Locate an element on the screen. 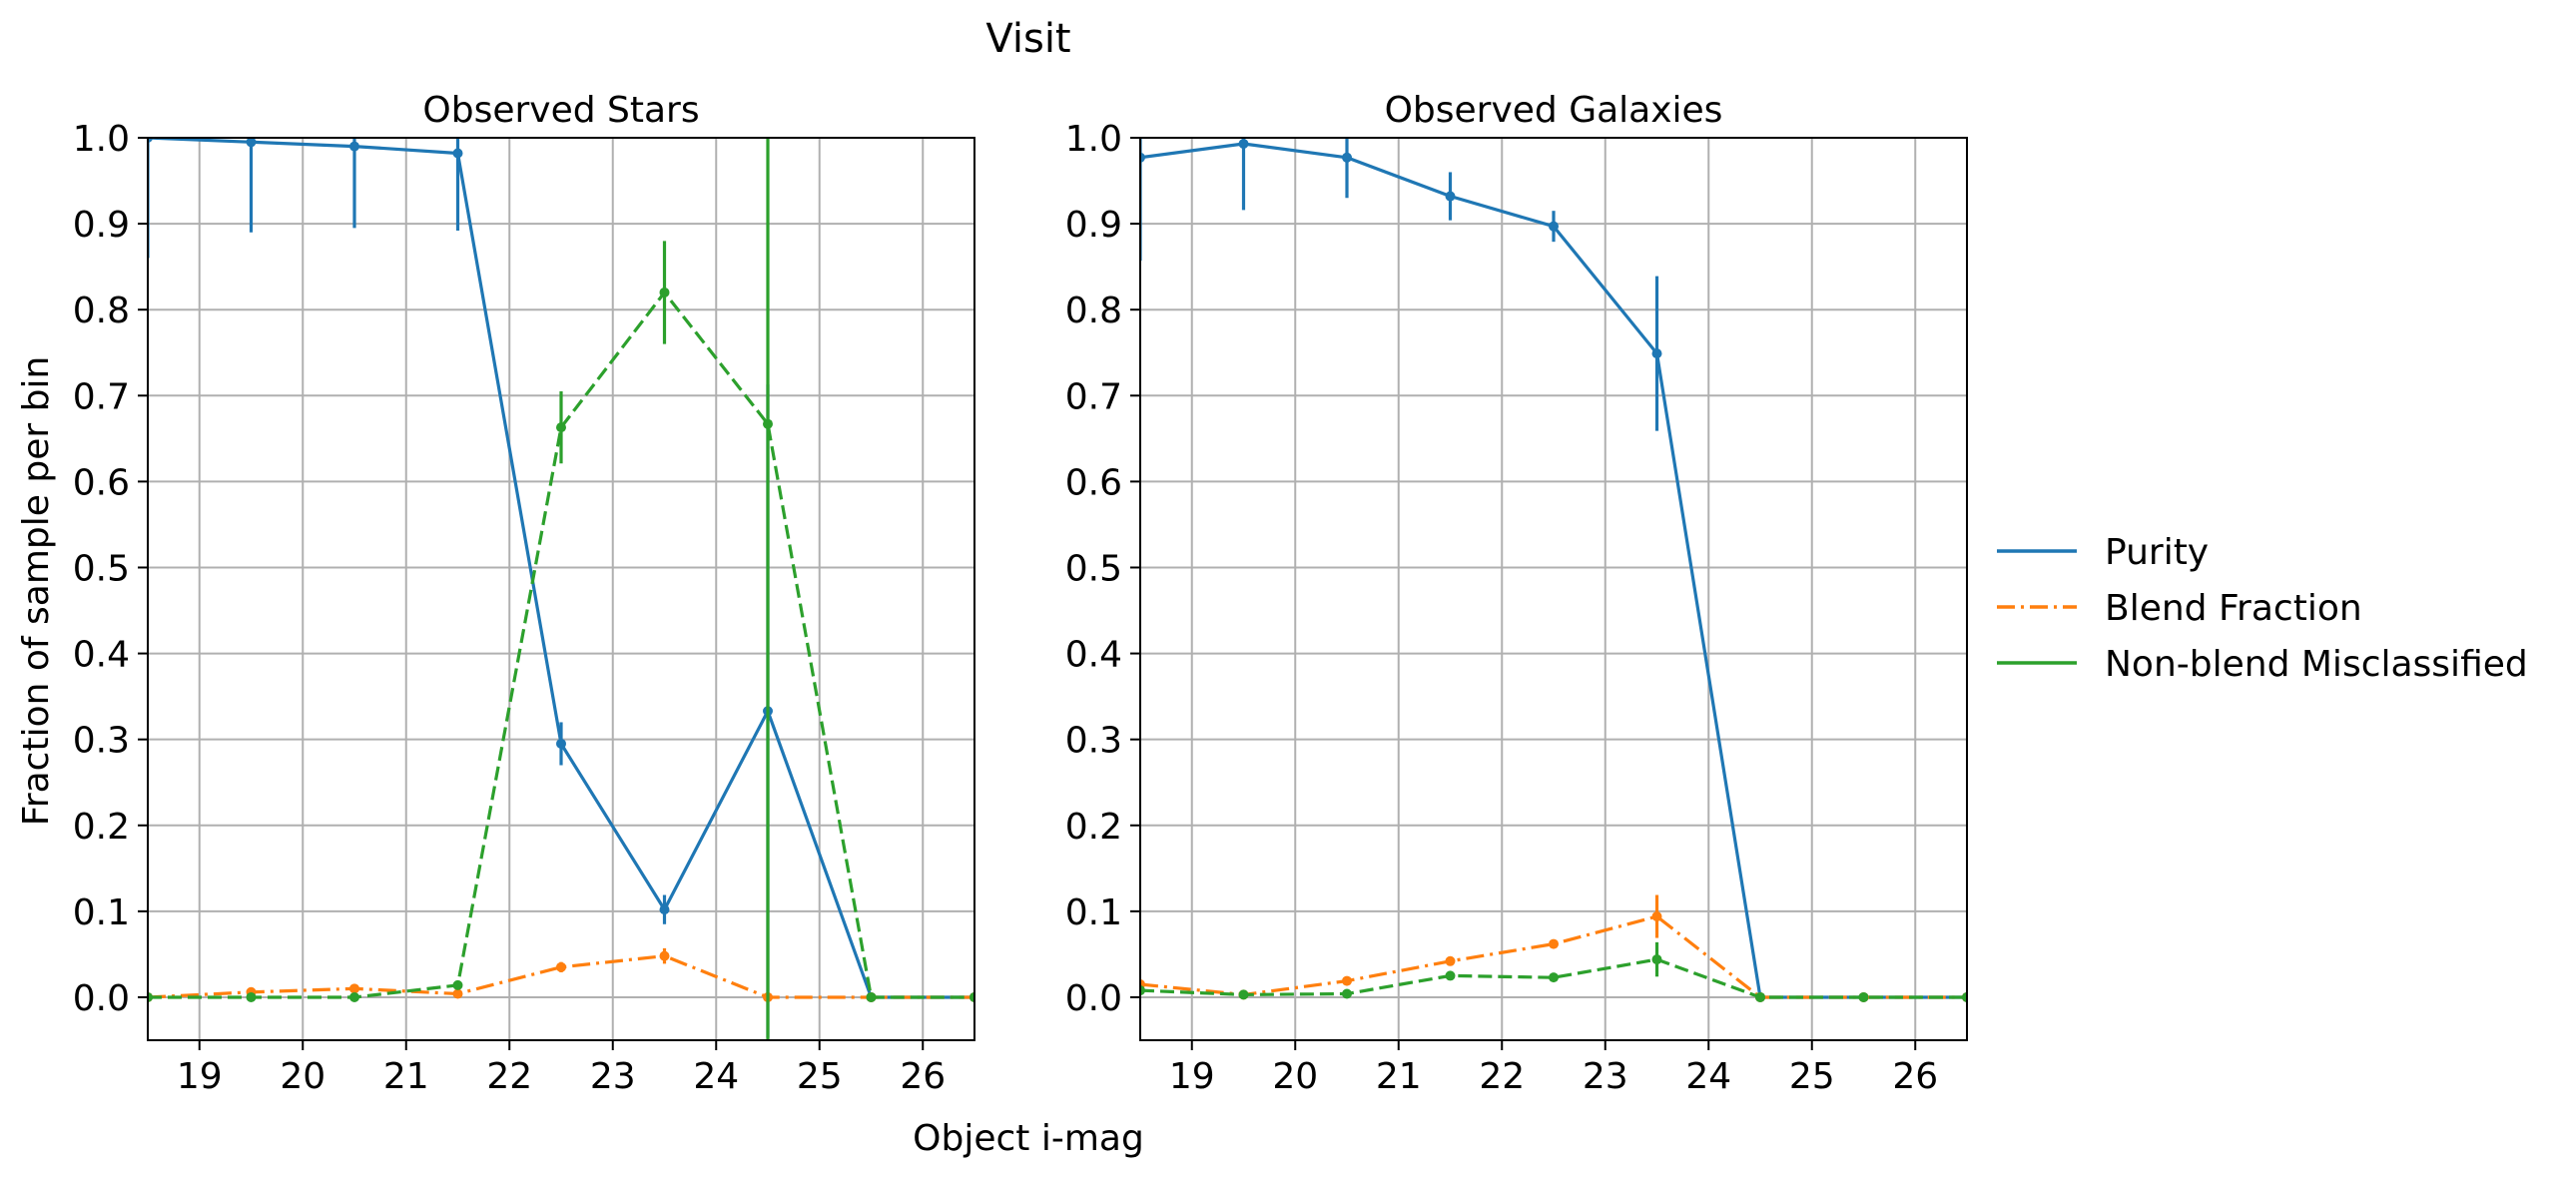  legend-label-blend-fraction: Blend Fraction is located at coordinates (2233, 608).